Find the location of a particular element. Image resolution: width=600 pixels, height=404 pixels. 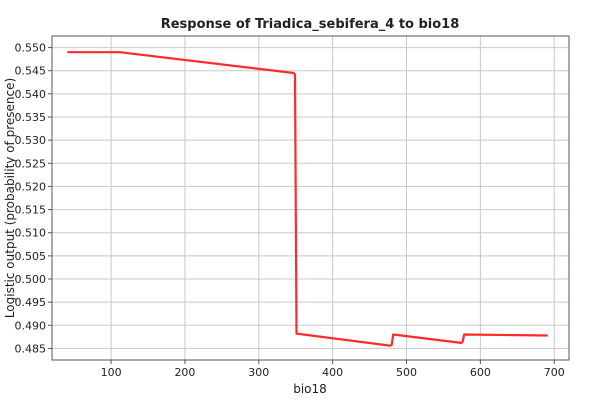

y-tick-label: 0.530 is located at coordinates (31, 140).